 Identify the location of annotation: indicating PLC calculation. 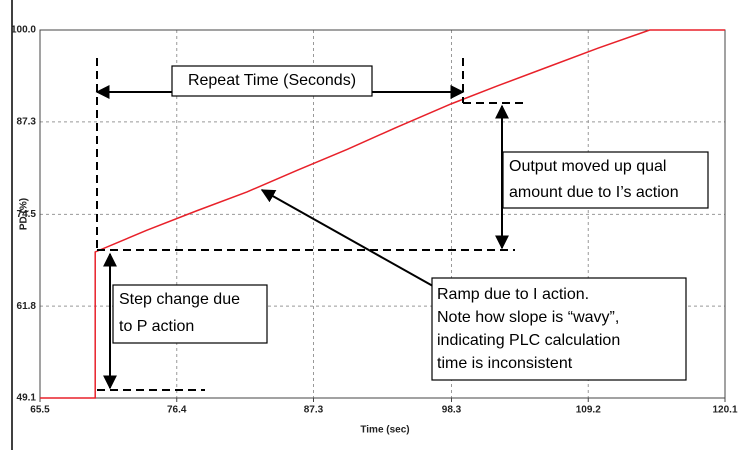
(528, 340).